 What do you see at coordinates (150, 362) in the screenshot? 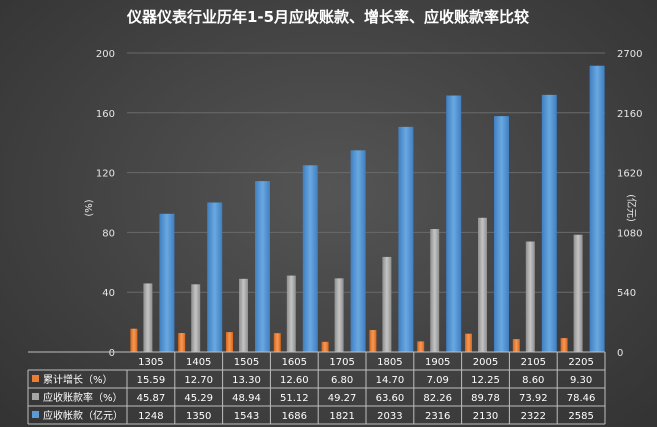
I see `category-label: 1305` at bounding box center [150, 362].